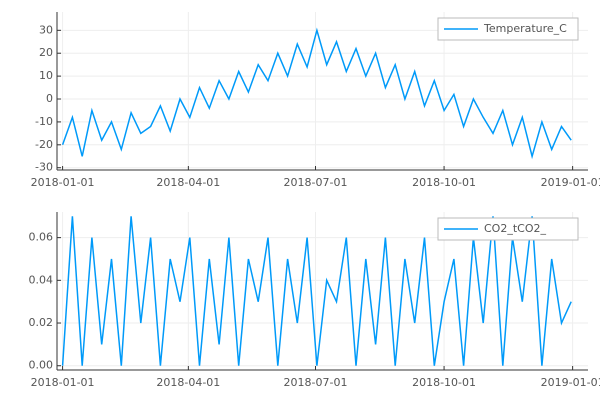 The image size is (600, 400). Describe the element at coordinates (41, 279) in the screenshot. I see `y-tick-label: 0.04` at that location.